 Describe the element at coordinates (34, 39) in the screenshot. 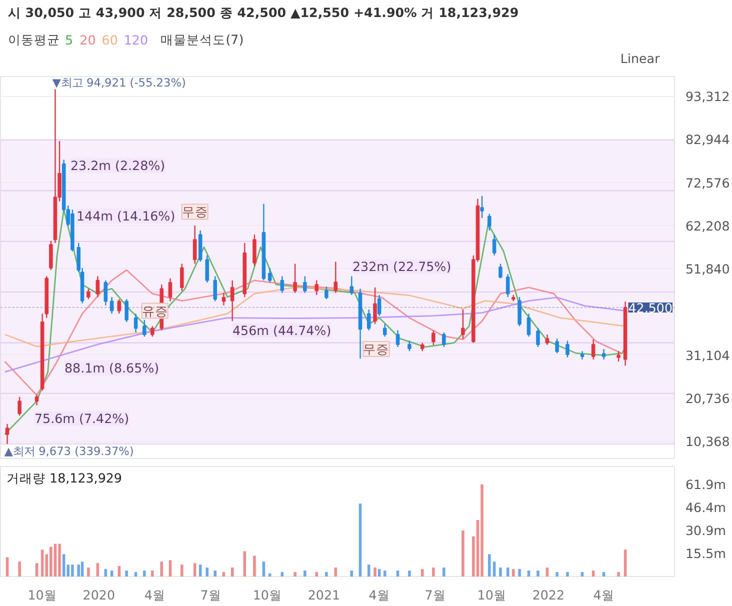

I see `legend-title: 이동평균` at that location.